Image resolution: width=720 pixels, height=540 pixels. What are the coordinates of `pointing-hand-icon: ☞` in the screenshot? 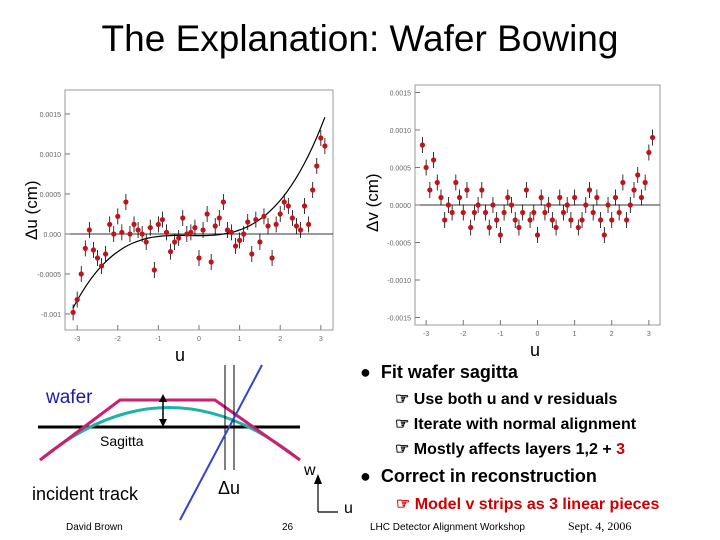 It's located at (403, 504).